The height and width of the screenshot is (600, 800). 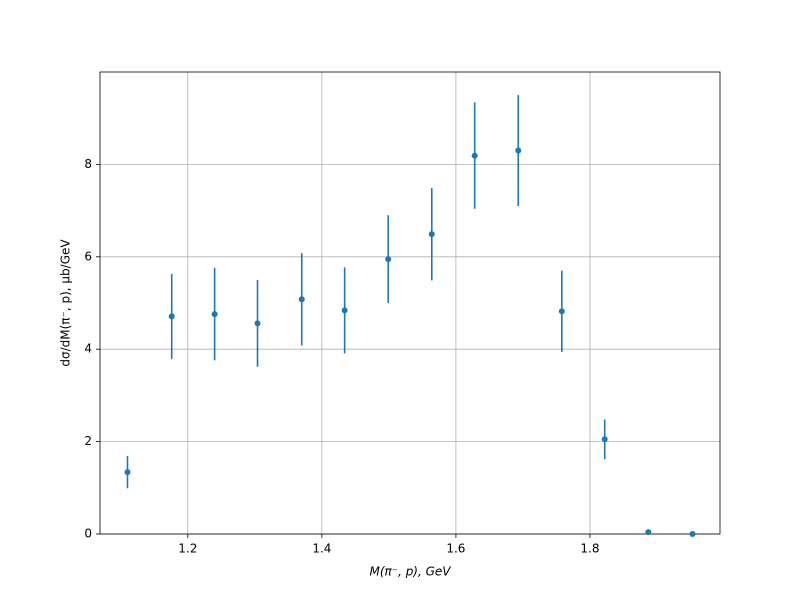 What do you see at coordinates (88, 164) in the screenshot?
I see `y-tick-label: 8` at bounding box center [88, 164].